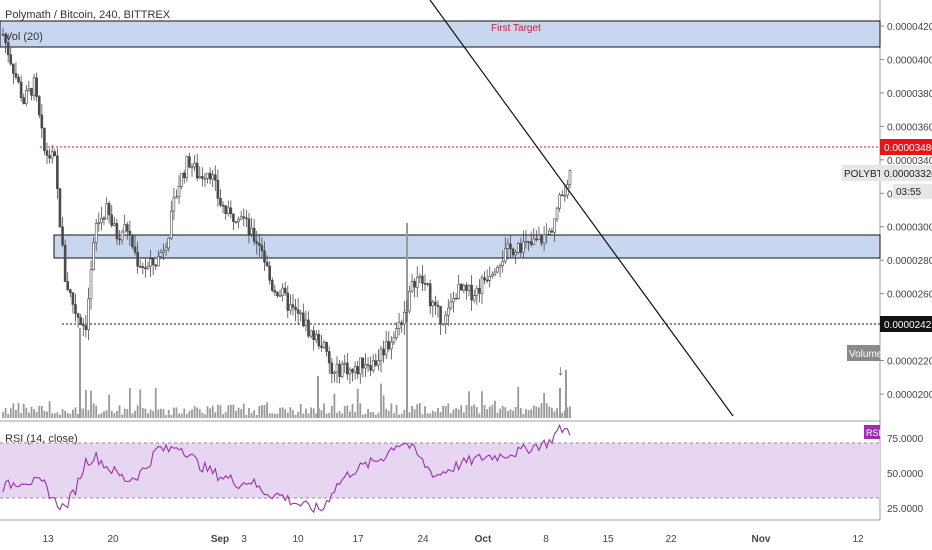 The width and height of the screenshot is (932, 550). Describe the element at coordinates (905, 509) in the screenshot. I see `rsi-tick-label: 25.0000` at that location.